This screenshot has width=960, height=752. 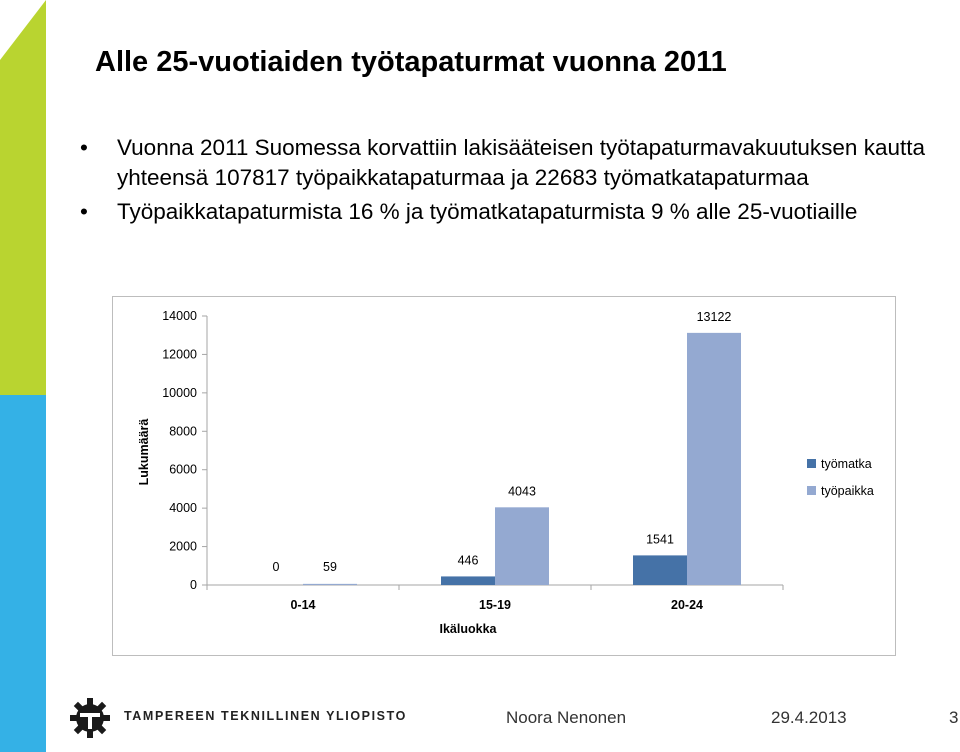 I want to click on legend-label: työmatka, so click(x=846, y=464).